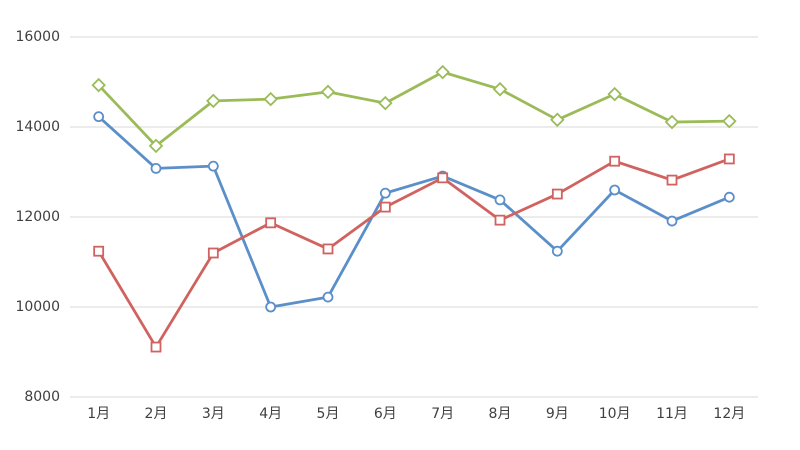 The height and width of the screenshot is (450, 800). Describe the element at coordinates (729, 414) in the screenshot. I see `x-tick-label: 12月` at that location.